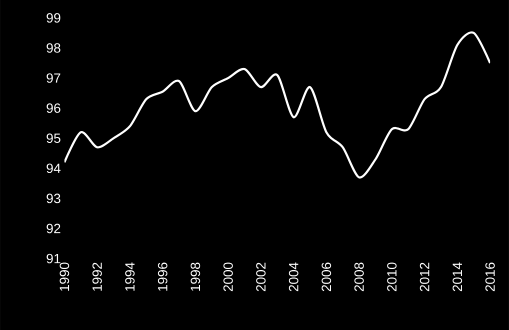 The width and height of the screenshot is (509, 330). I want to click on x-tick-label: 2008, so click(359, 277).